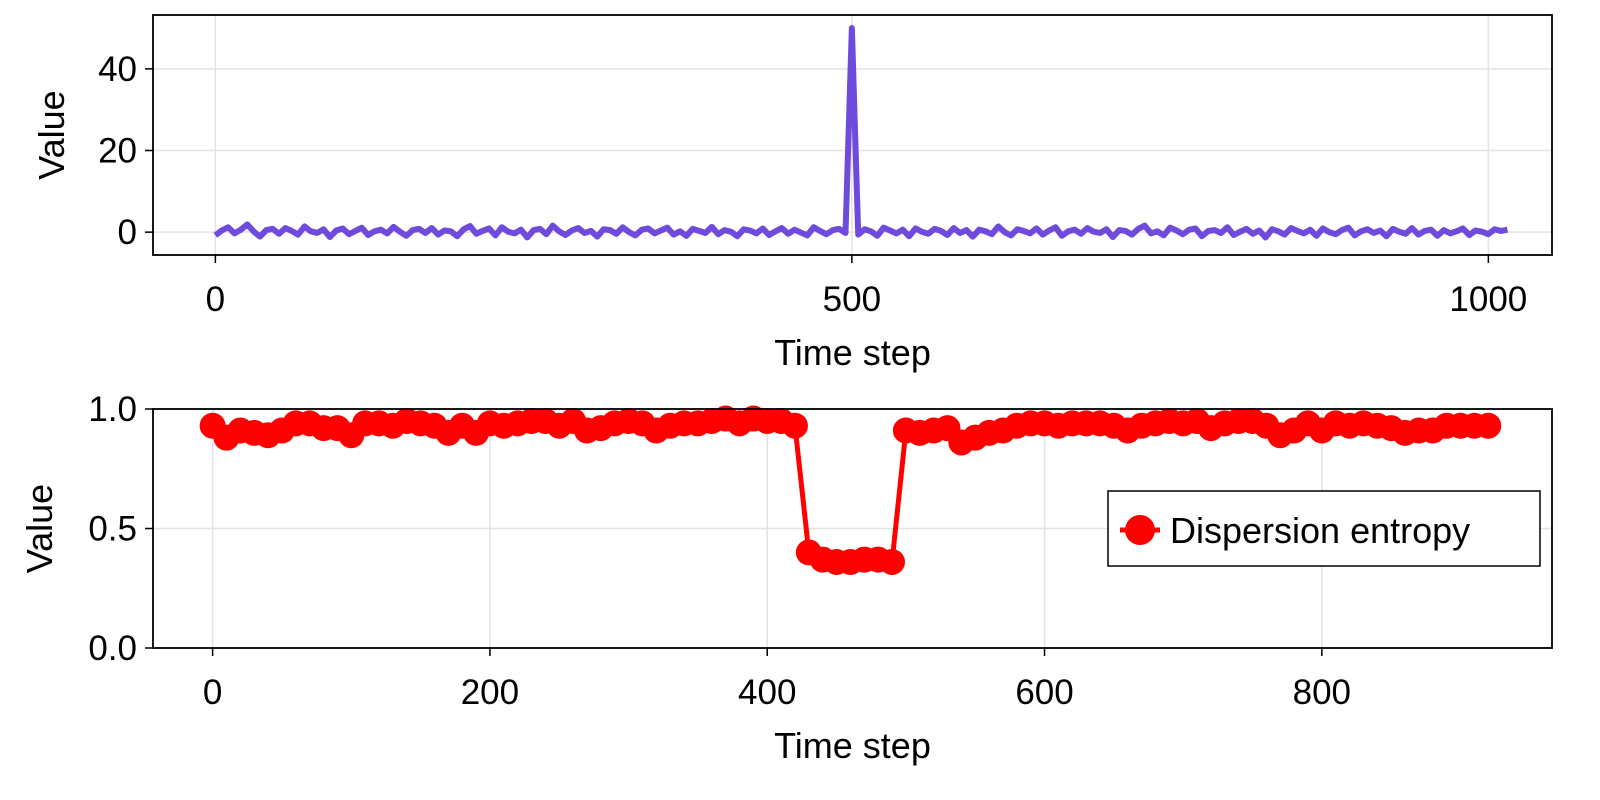 This screenshot has width=1600, height=800. What do you see at coordinates (112, 648) in the screenshot?
I see `y-tick-label: 0.0` at bounding box center [112, 648].